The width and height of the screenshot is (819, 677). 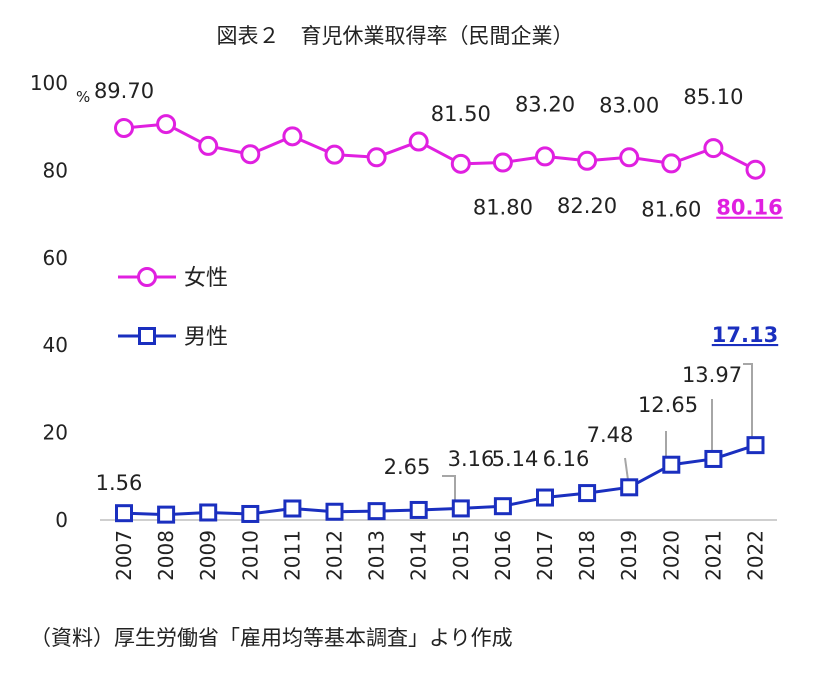 I want to click on male-data-label: 12.65, so click(x=668, y=405).